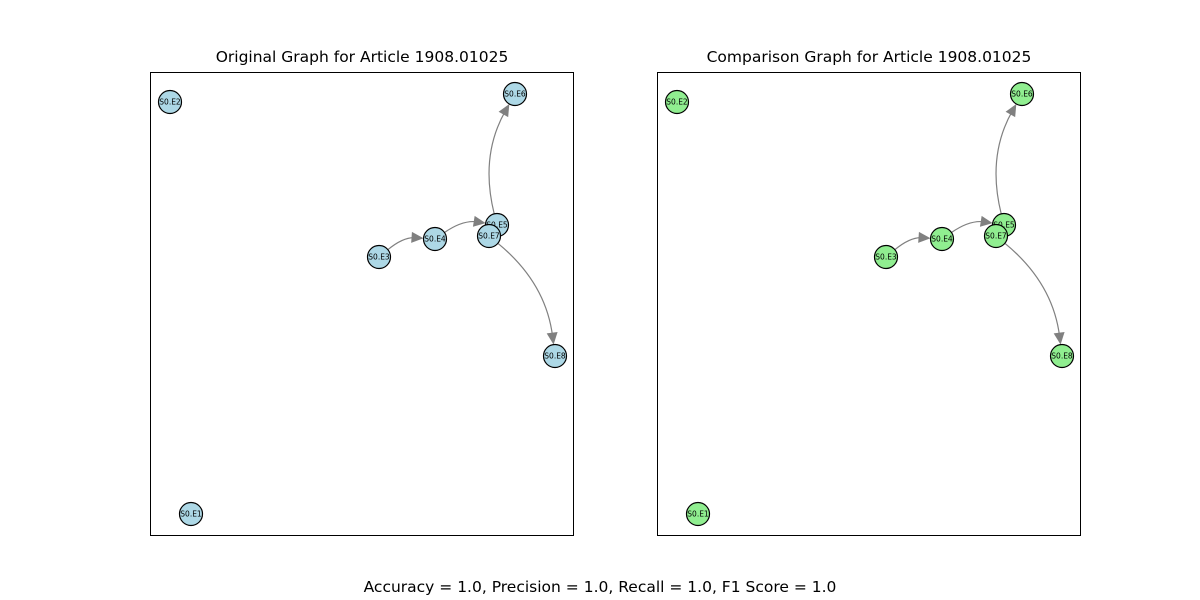  I want to click on right-graph-title: Comparison Graph for Article 1908.01025, so click(869, 57).